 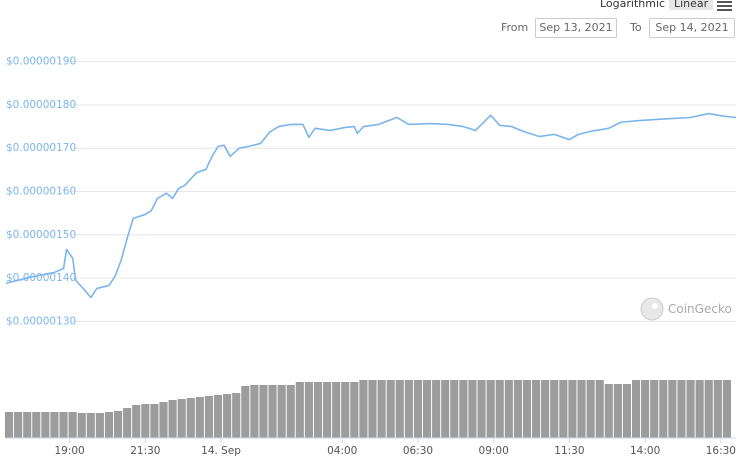 I want to click on y-tick-label: $0.00000160, so click(x=41, y=192).